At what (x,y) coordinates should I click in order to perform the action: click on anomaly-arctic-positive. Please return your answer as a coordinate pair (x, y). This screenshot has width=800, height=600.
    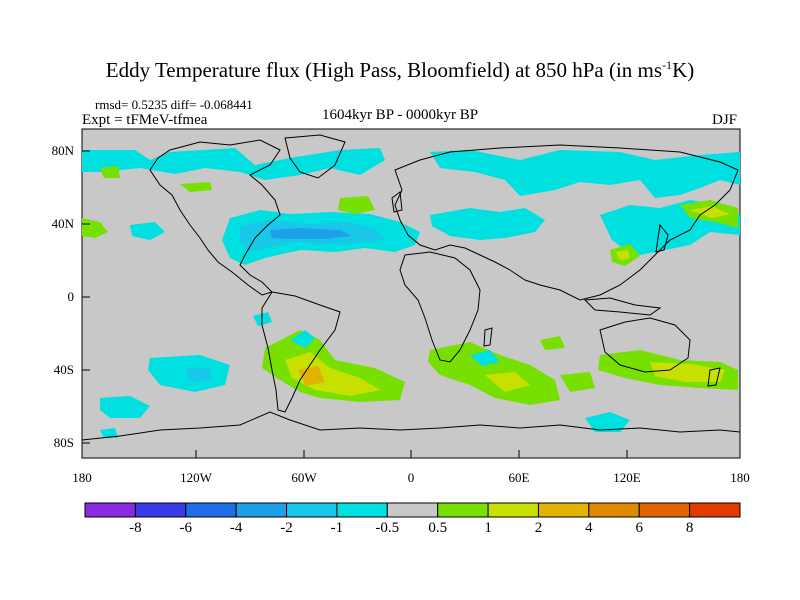
    Looking at the image, I should click on (110, 172).